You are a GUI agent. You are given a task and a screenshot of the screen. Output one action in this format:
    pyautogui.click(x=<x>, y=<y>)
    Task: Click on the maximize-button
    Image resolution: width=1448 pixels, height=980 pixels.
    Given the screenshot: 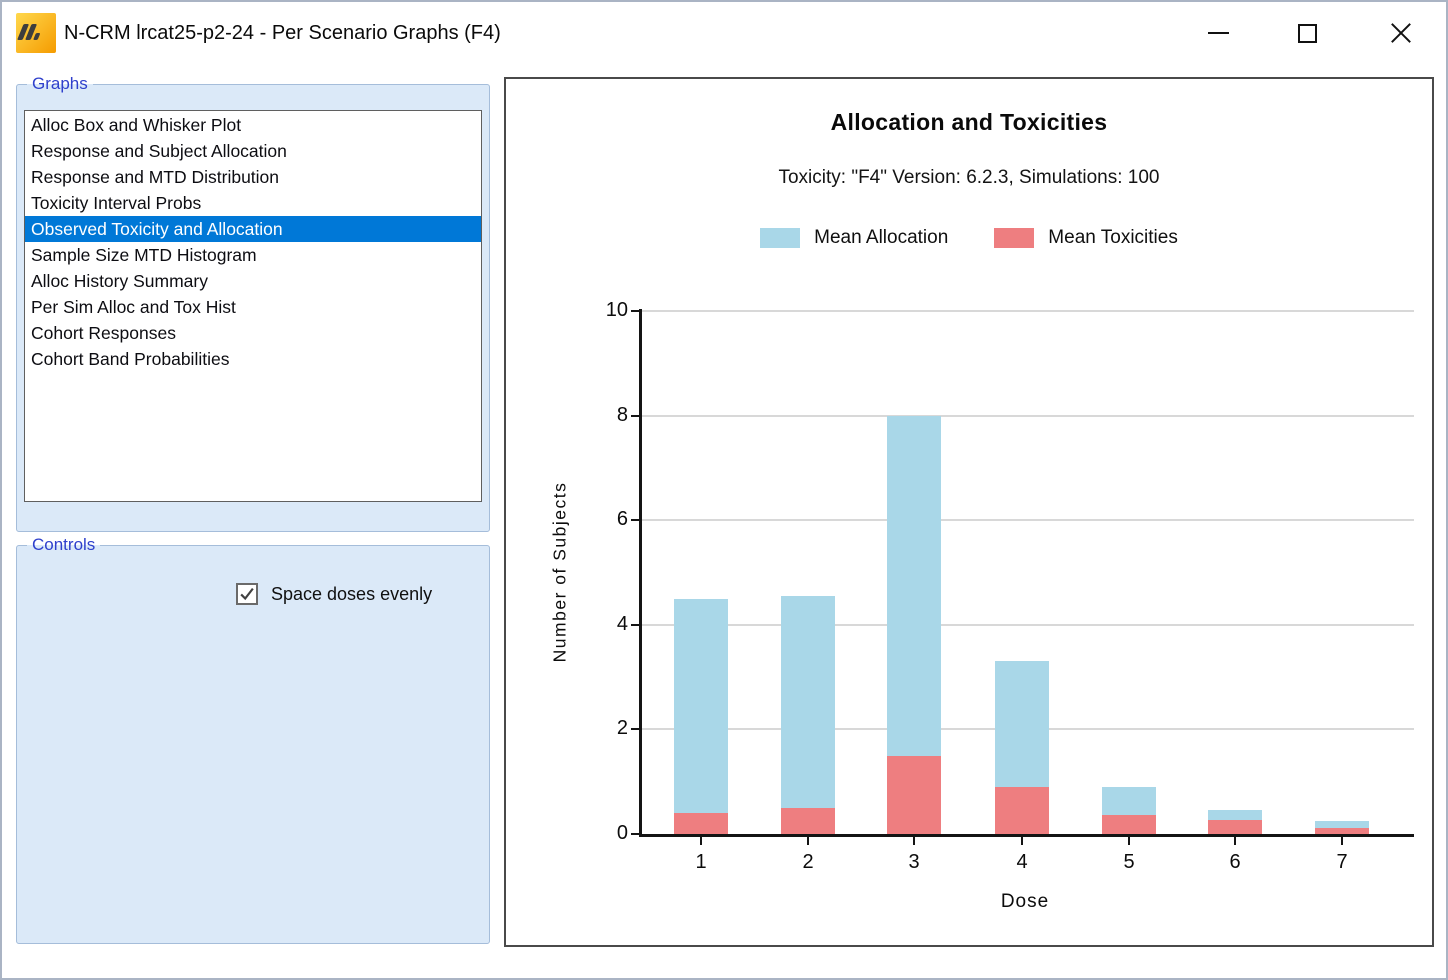 What is the action you would take?
    pyautogui.click(x=1307, y=33)
    